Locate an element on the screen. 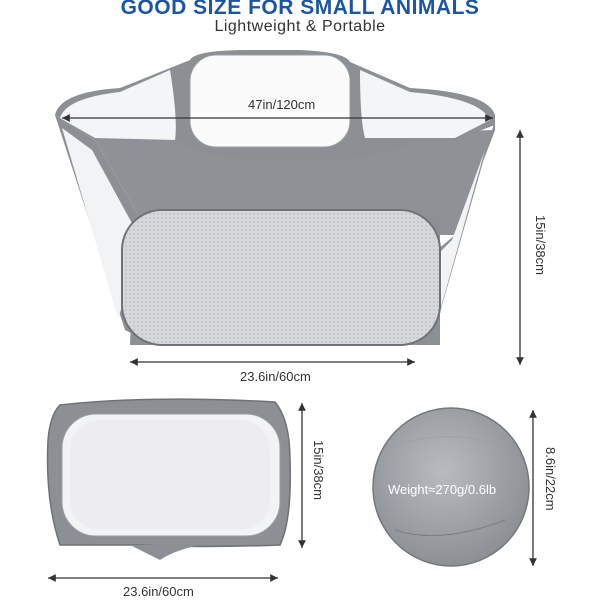 This screenshot has width=600, height=600. playpen-floor is located at coordinates (295, 182).